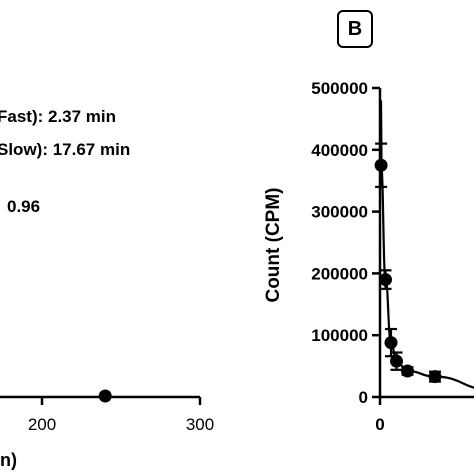 This screenshot has width=474, height=474. I want to click on panel-b-points, so click(408, 263).